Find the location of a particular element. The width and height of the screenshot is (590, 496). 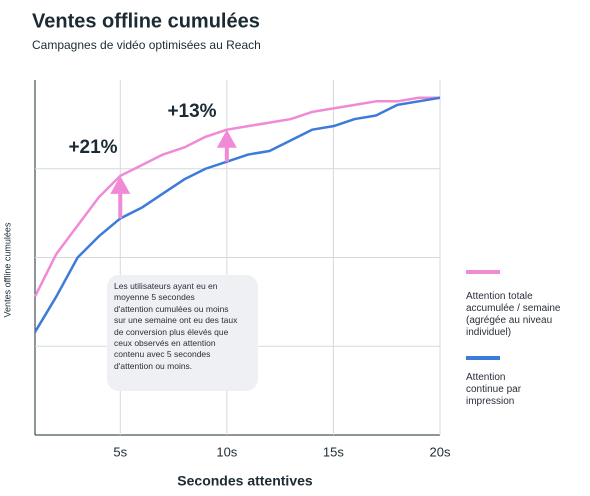

chart-title: Ventes offline cumulées is located at coordinates (146, 21).